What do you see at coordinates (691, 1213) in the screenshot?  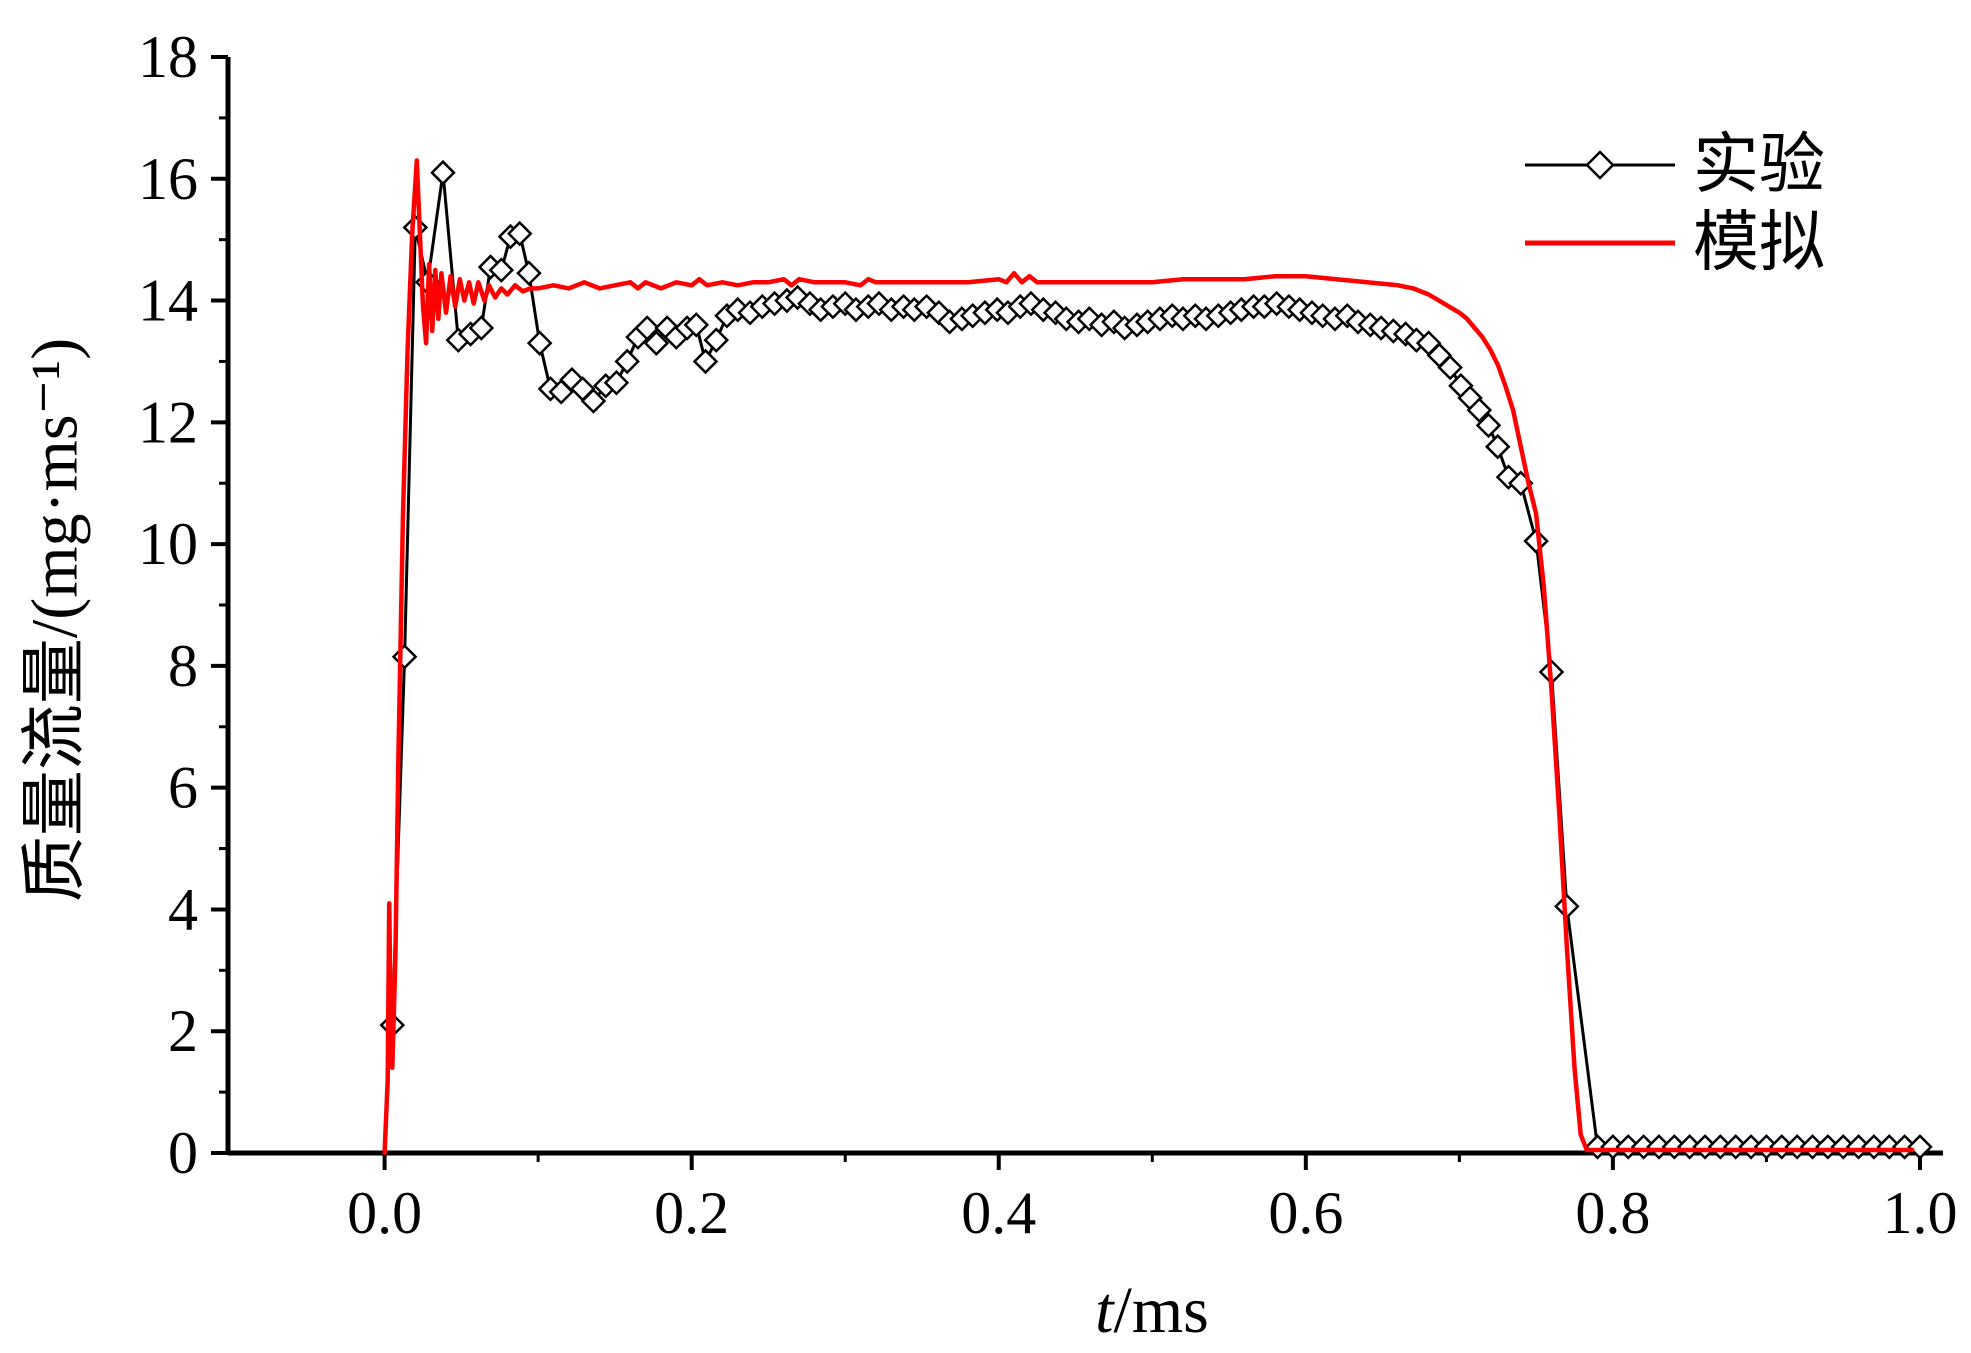 I see `x-tick-label: 0.2` at bounding box center [691, 1213].